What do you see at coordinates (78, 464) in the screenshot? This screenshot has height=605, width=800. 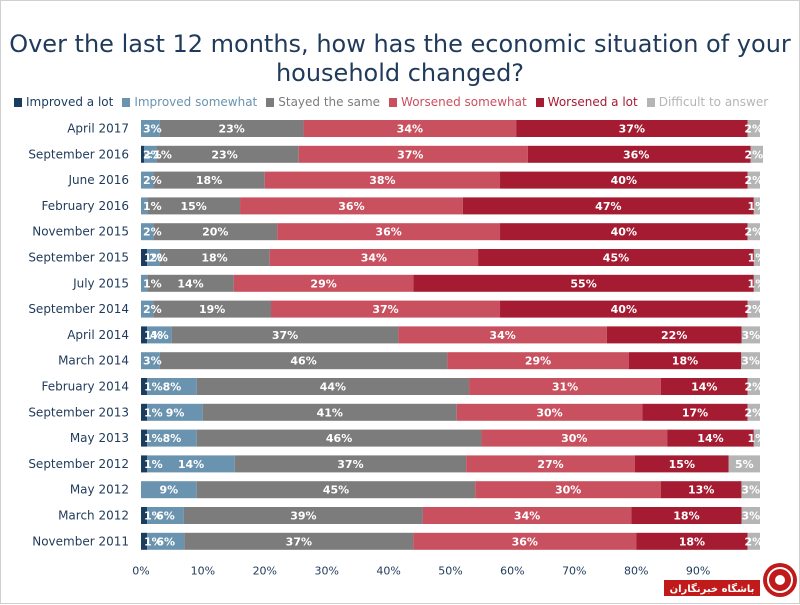 I see `category-label: September 2012` at bounding box center [78, 464].